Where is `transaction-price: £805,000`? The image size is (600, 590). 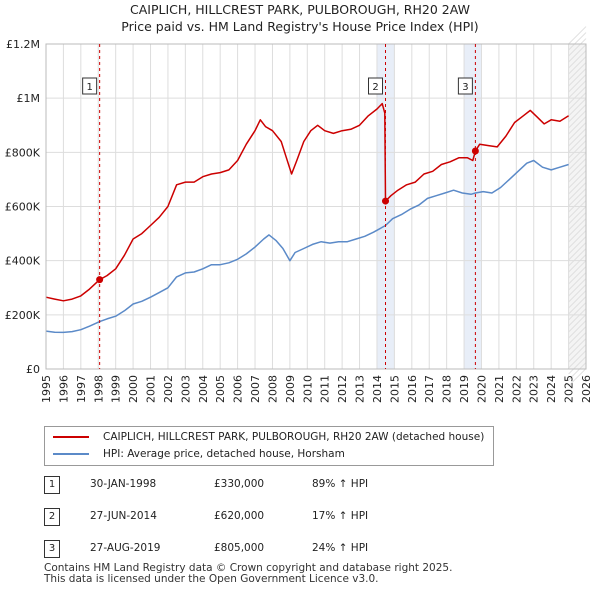 transaction-price: £805,000 is located at coordinates (239, 548).